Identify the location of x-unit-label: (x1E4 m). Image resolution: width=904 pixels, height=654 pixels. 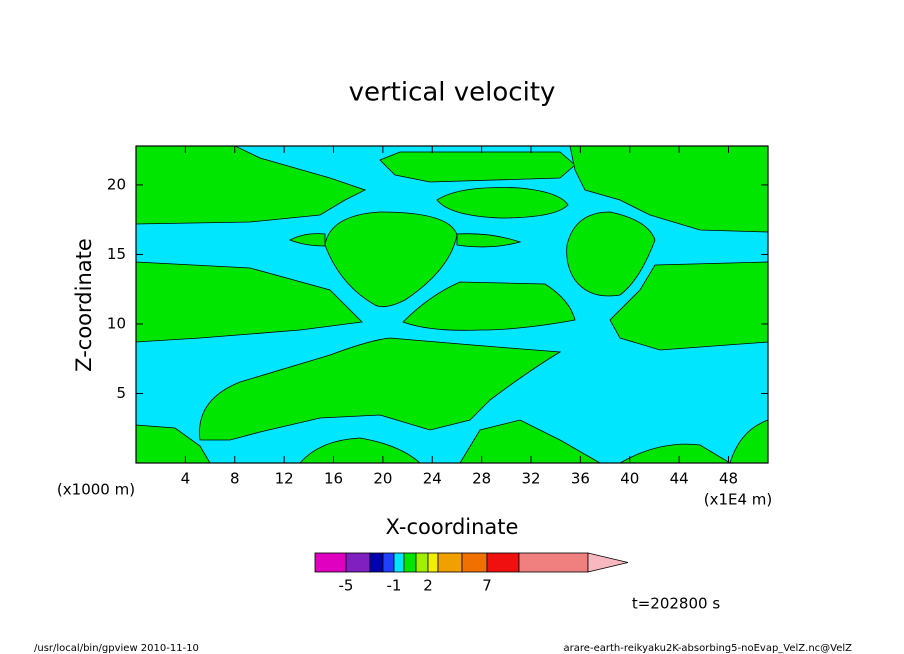
(738, 500).